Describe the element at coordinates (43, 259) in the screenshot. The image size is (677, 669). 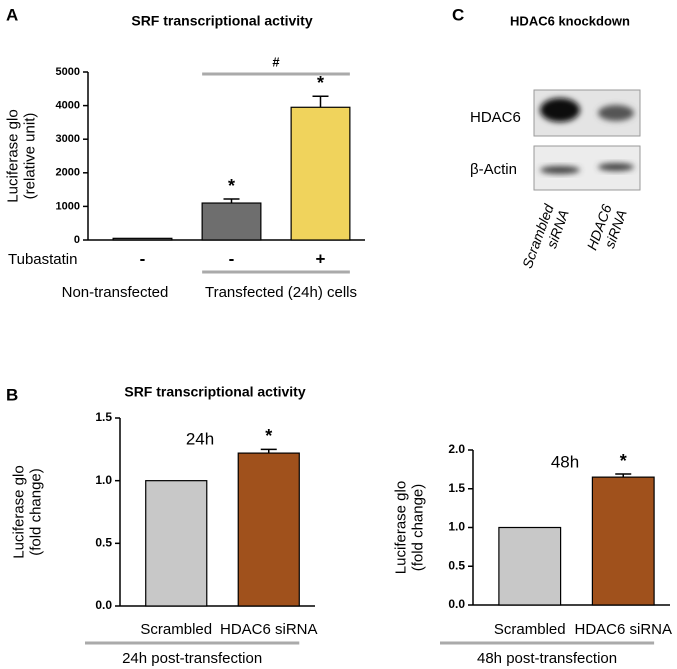
I see `row-label: Tubastatin` at that location.